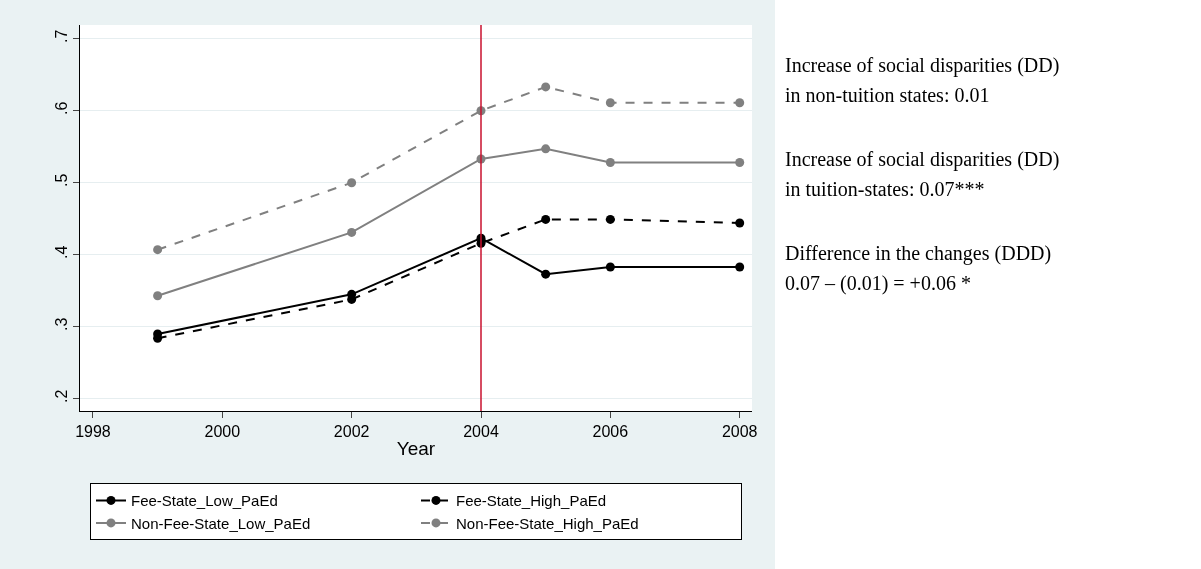  What do you see at coordinates (221, 523) in the screenshot?
I see `legend-label: Non-Fee-State_Low_PaEd` at bounding box center [221, 523].